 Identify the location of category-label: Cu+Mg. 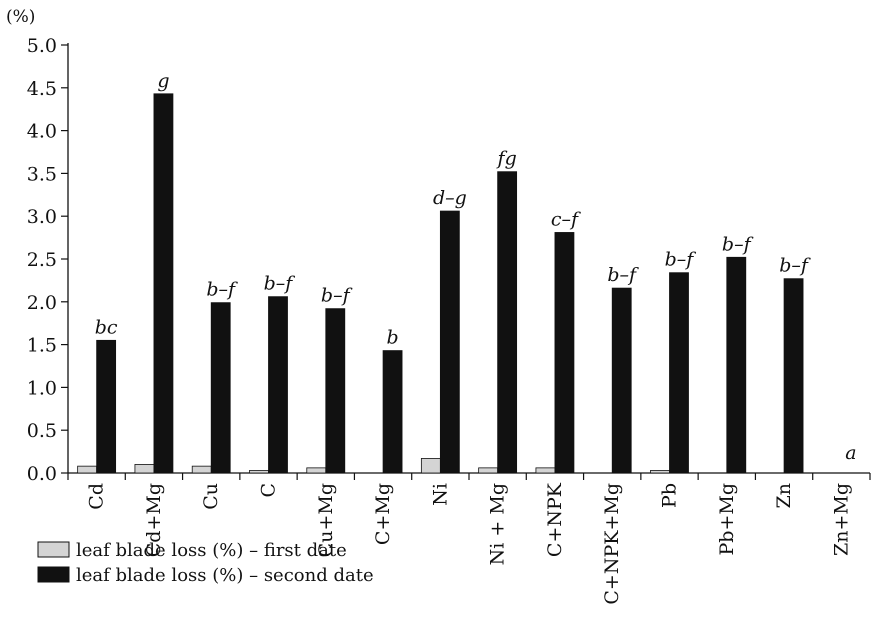
(326, 520).